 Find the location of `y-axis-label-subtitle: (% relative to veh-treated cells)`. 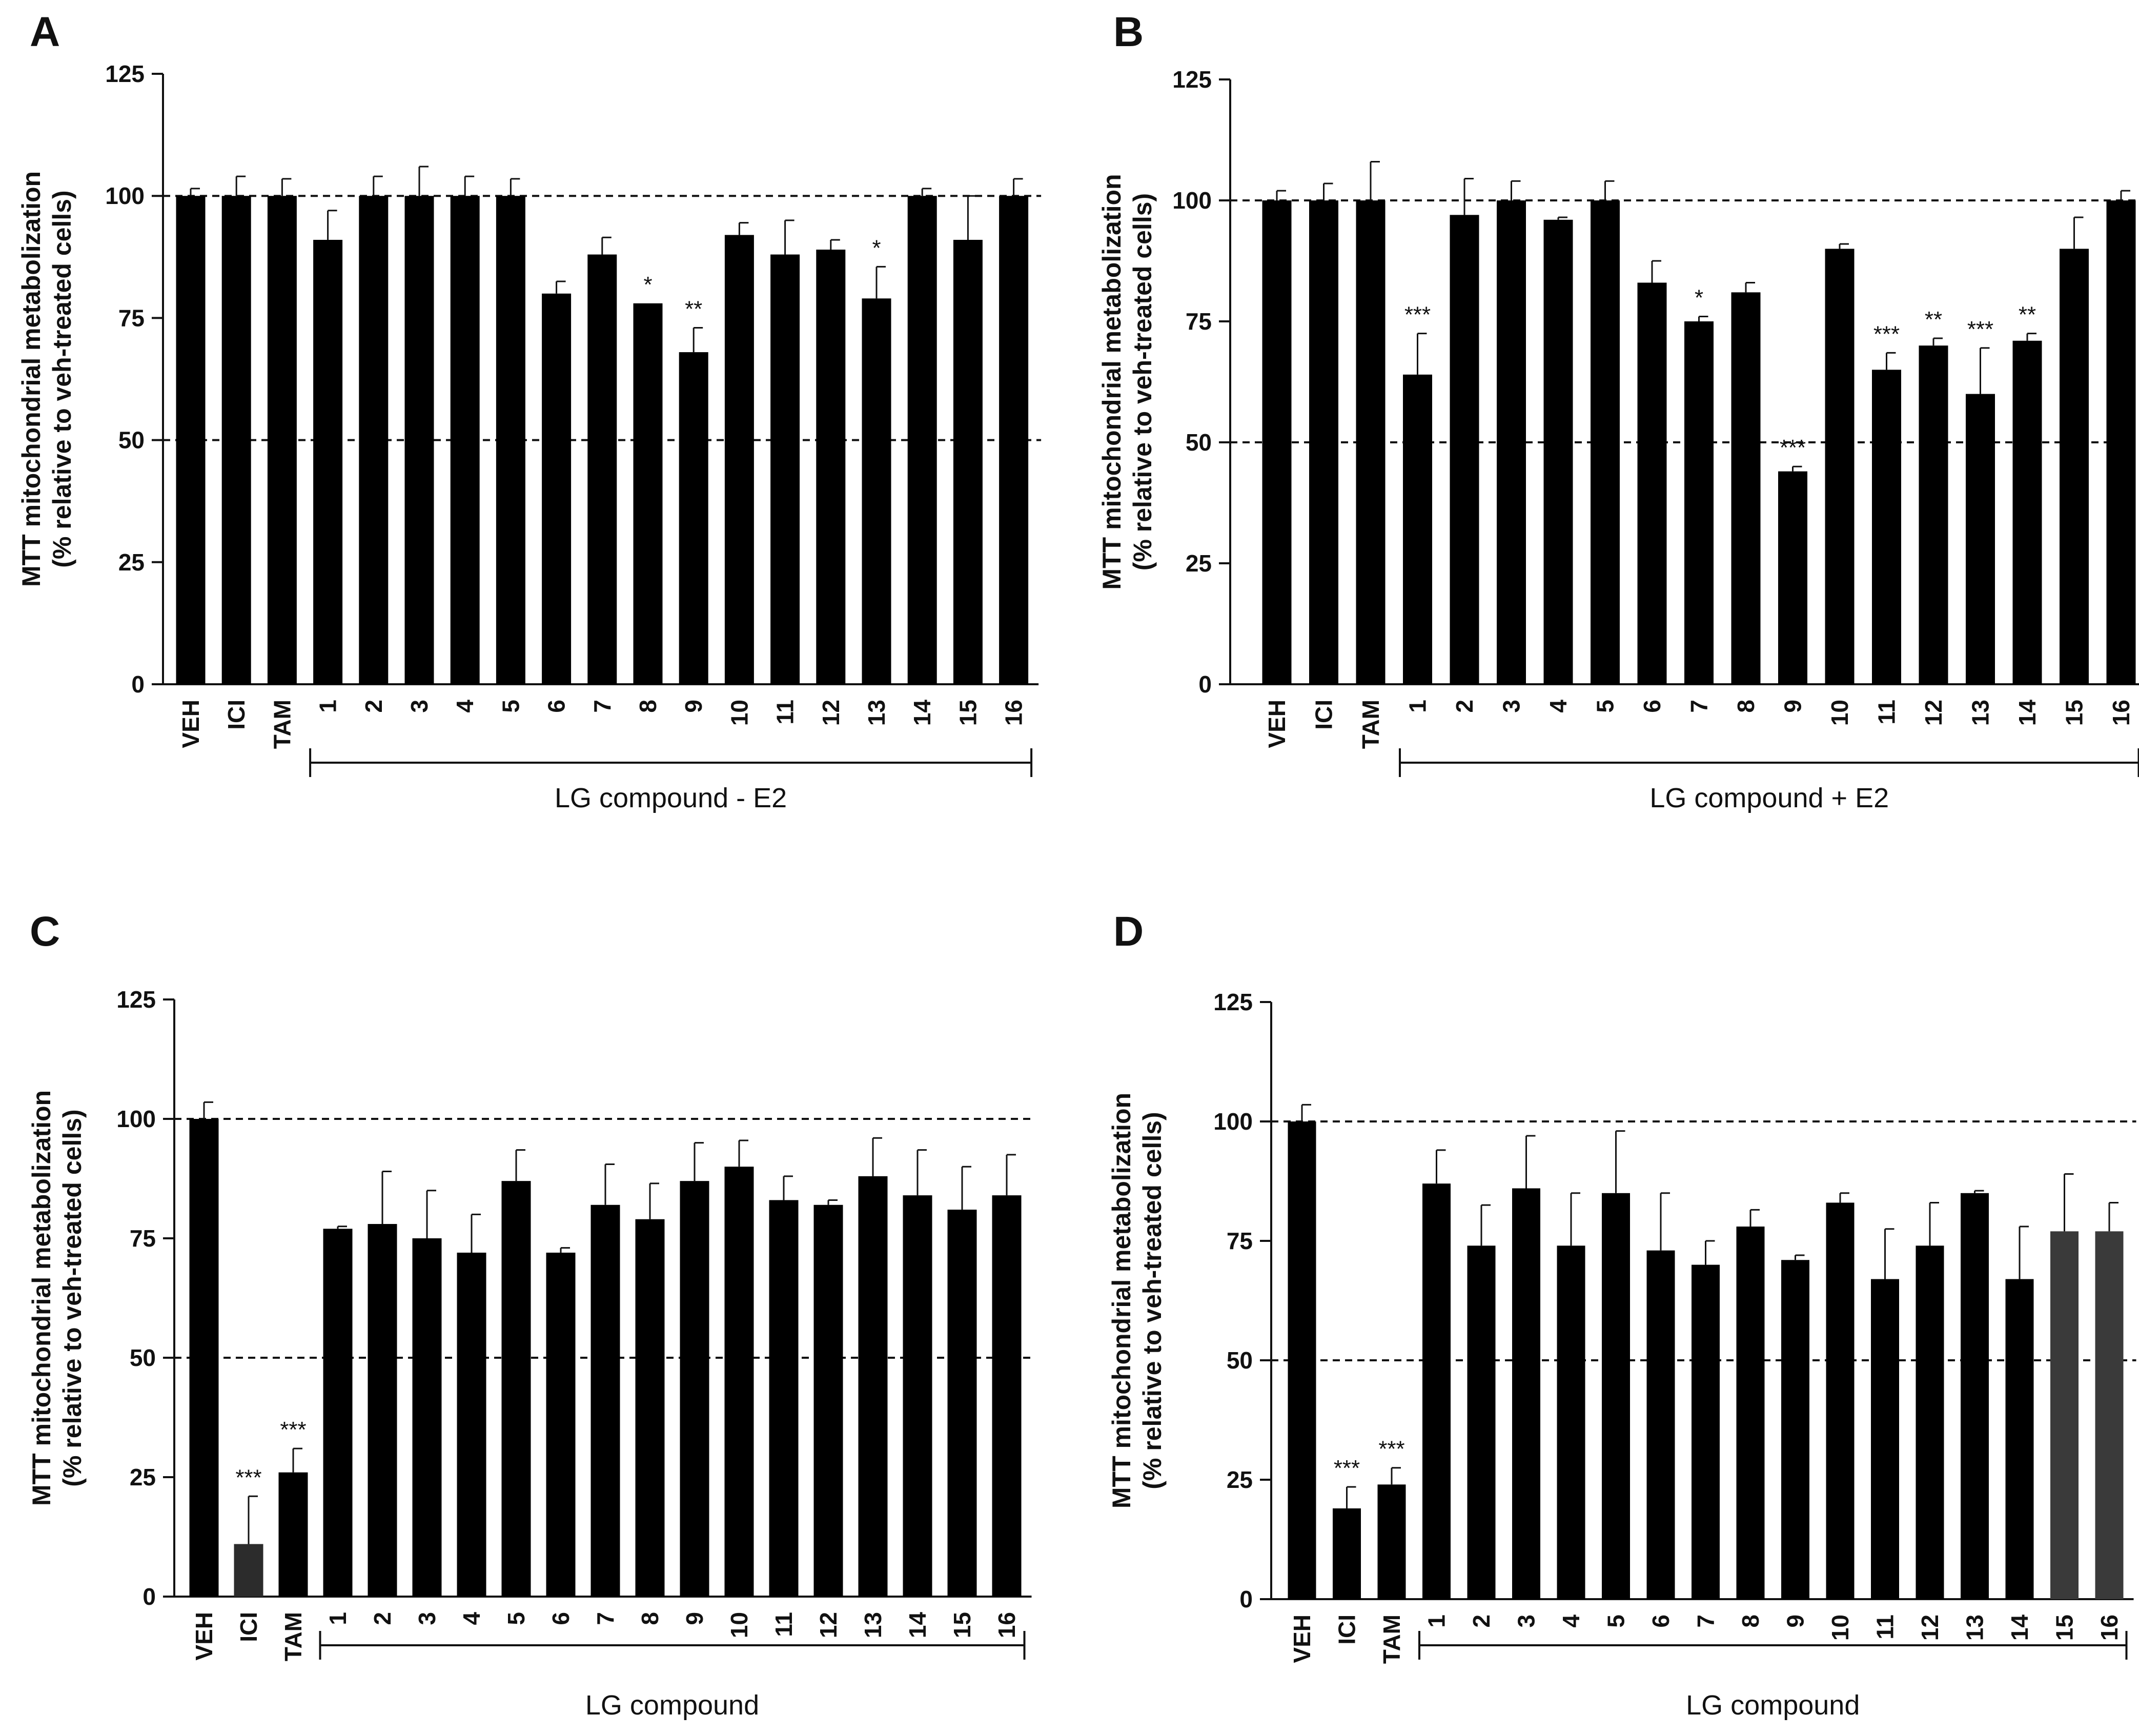

y-axis-label-subtitle: (% relative to veh-treated cells) is located at coordinates (62, 379).